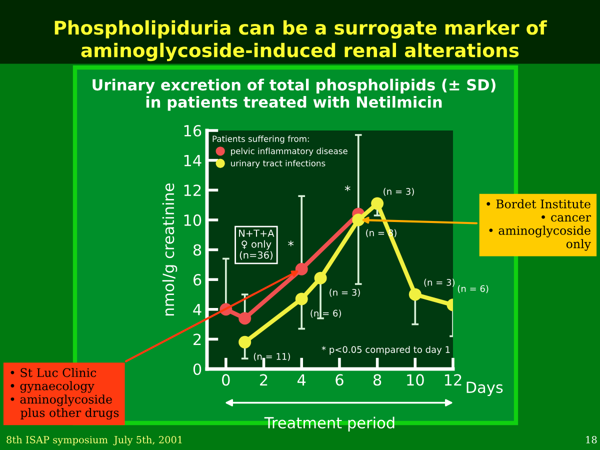  What do you see at coordinates (64, 394) in the screenshot?
I see `annotation: • St Luc Clinic • gynaecology • aminoglycoside plus other drugs` at bounding box center [64, 394].